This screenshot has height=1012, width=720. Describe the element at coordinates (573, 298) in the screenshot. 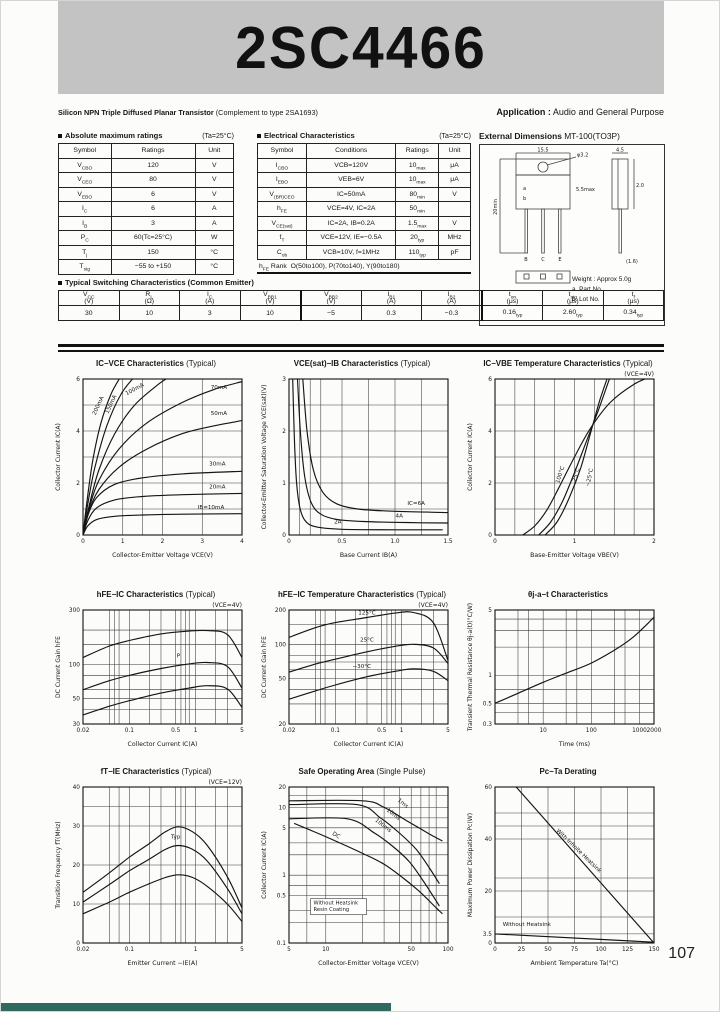

I see `column-header: tstg (μs)` at that location.